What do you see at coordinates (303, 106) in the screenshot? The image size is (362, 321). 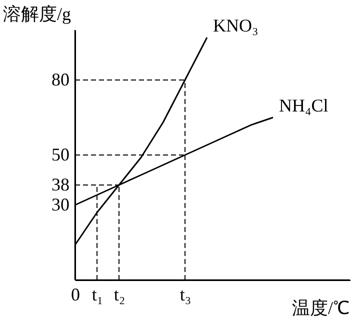 I see `series-label: NH₄Cl` at bounding box center [303, 106].